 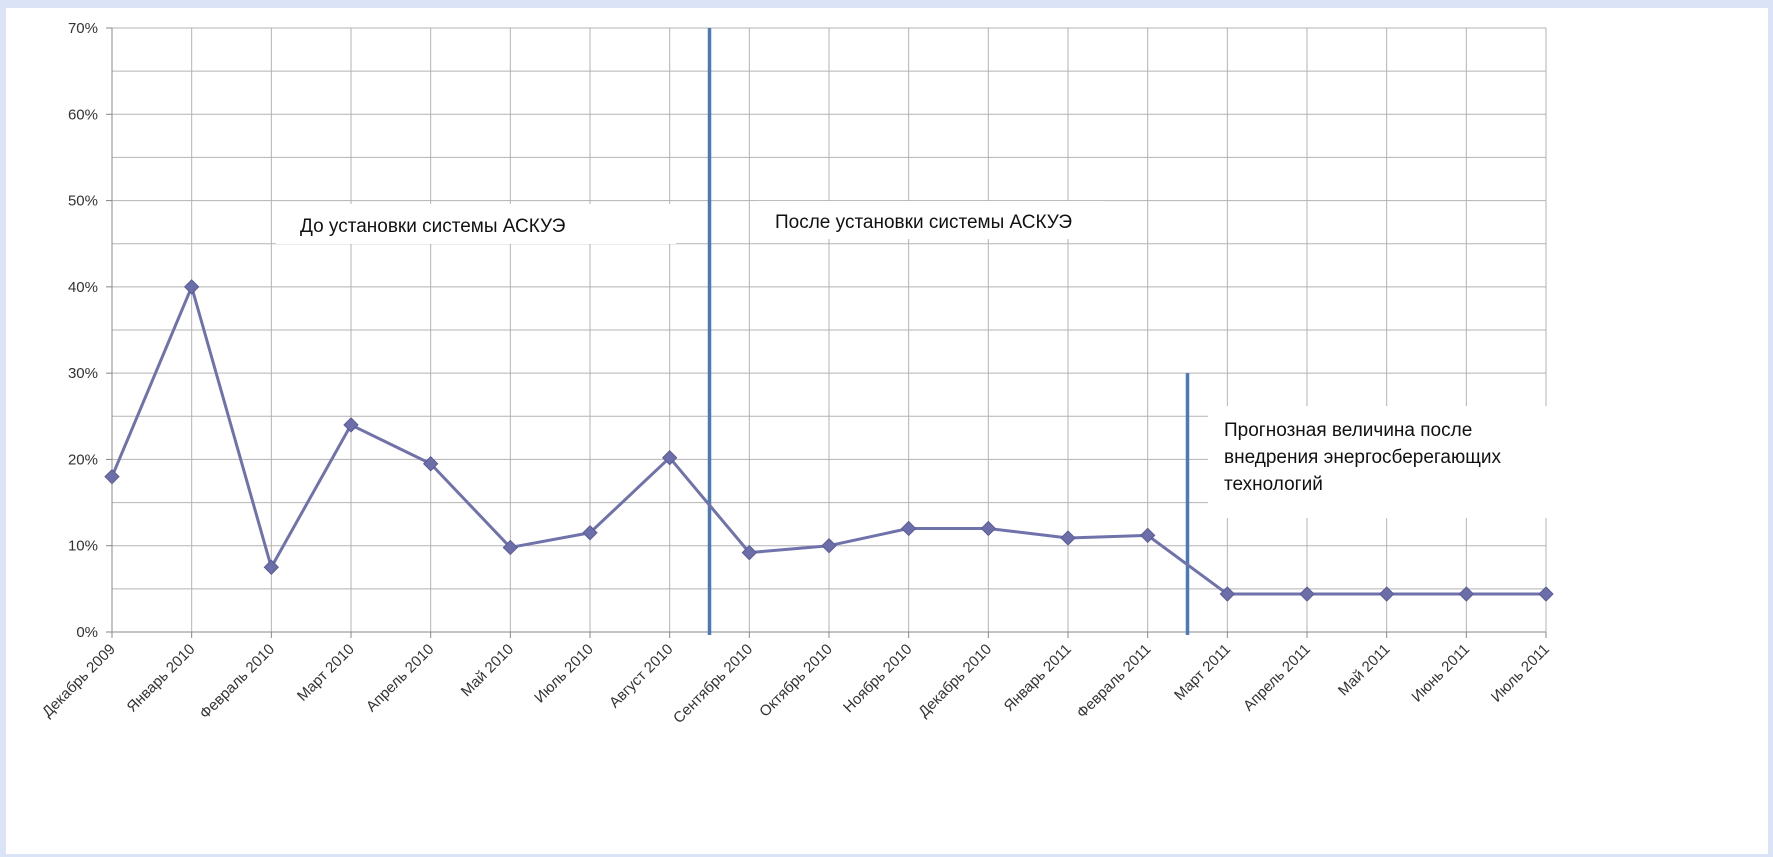 I want to click on annotation-forecast-line-1: Прогнозная величина после, so click(x=1348, y=430).